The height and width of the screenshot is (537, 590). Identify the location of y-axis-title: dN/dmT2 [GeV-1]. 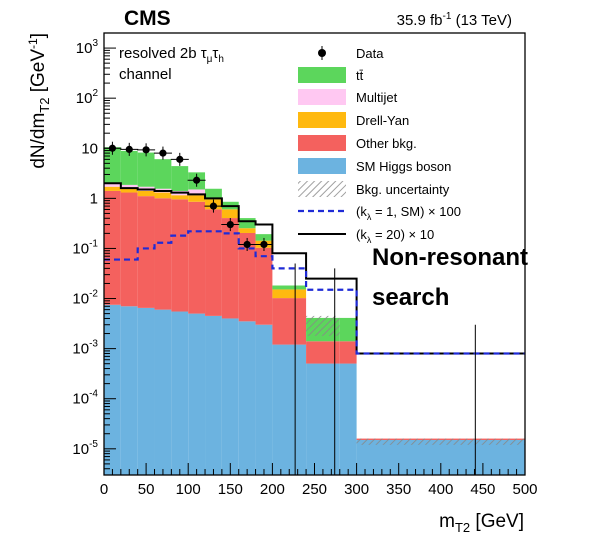
(39, 101).